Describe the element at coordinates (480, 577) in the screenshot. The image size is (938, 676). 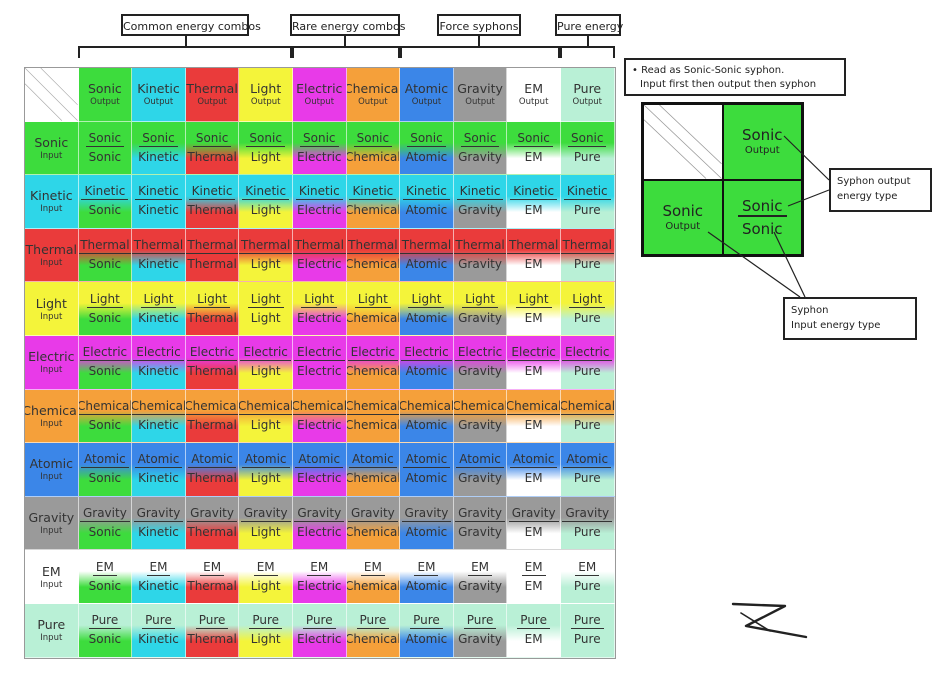
I see `combo-cell-em-gravity: EM Gravity` at that location.